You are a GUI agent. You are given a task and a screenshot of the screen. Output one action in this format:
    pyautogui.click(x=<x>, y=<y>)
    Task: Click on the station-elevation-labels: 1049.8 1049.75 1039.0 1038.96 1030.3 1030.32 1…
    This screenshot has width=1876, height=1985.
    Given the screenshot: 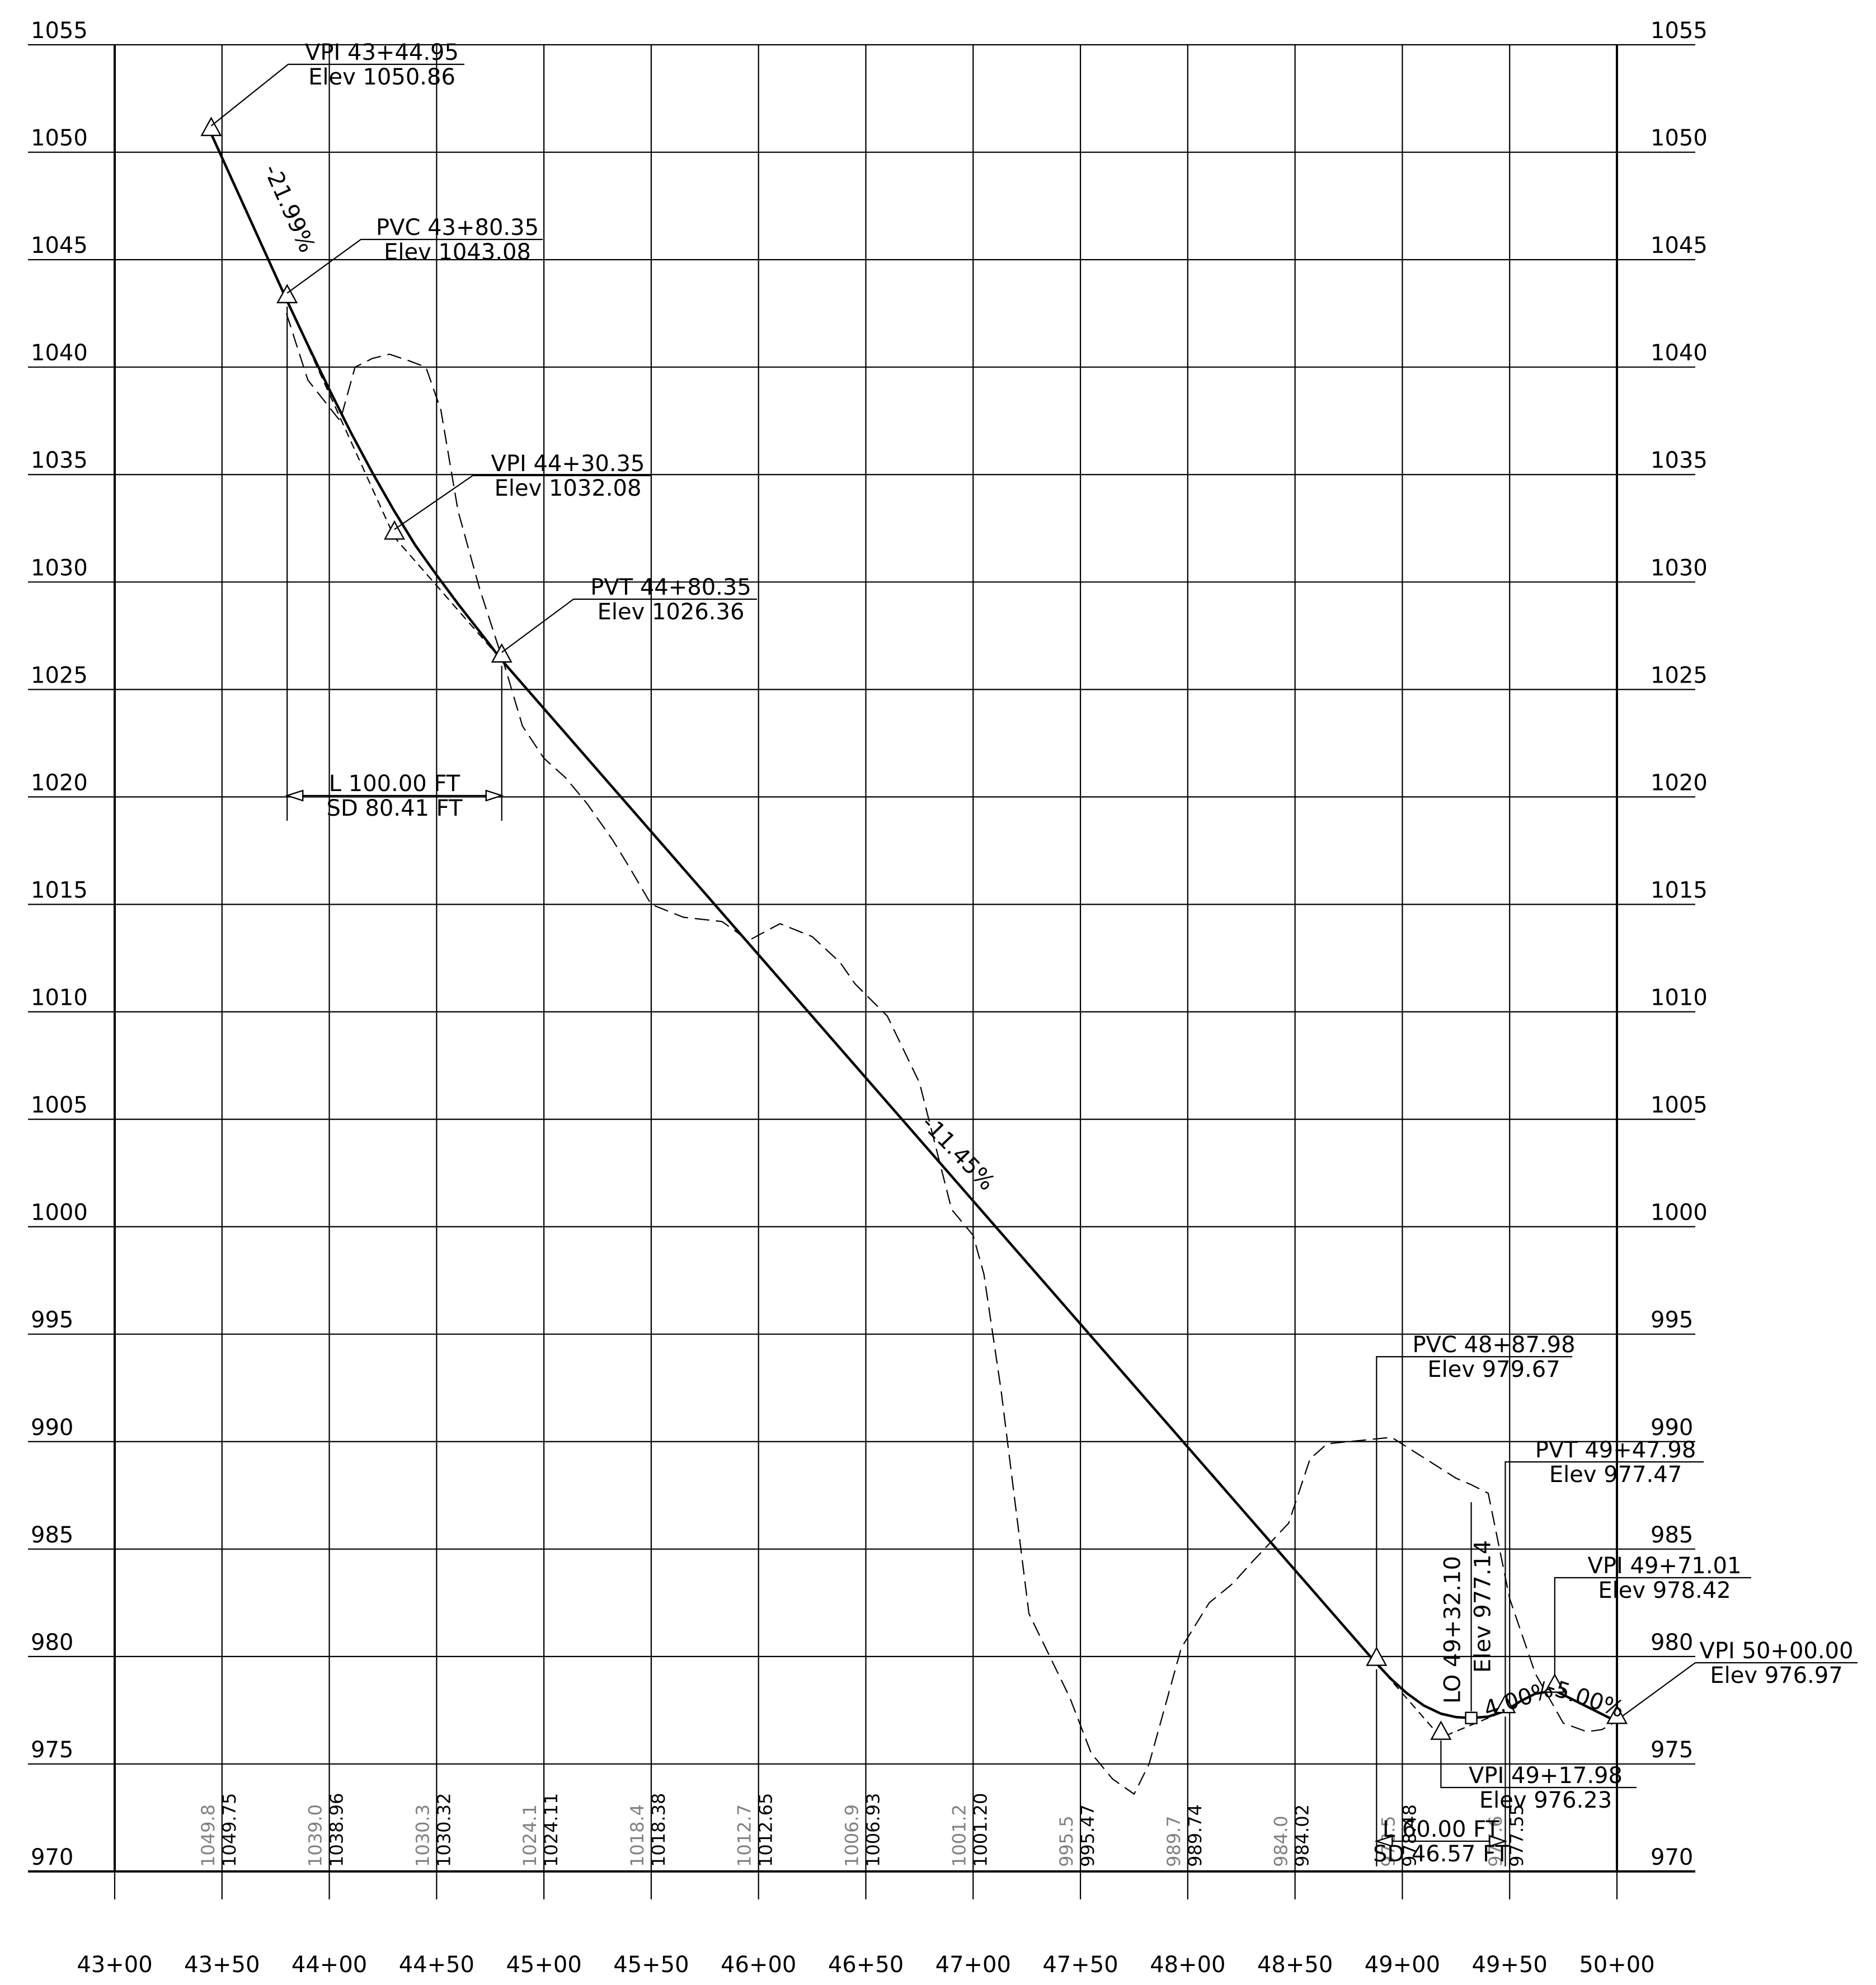 What is the action you would take?
    pyautogui.click(x=862, y=1830)
    